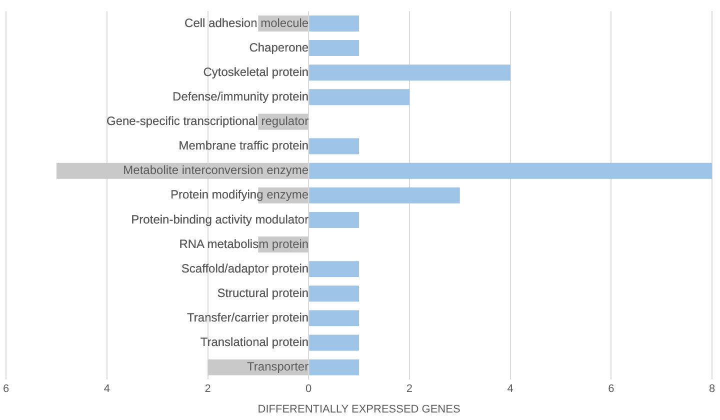  What do you see at coordinates (278, 367) in the screenshot?
I see `y-tick-label: Transporter` at bounding box center [278, 367].